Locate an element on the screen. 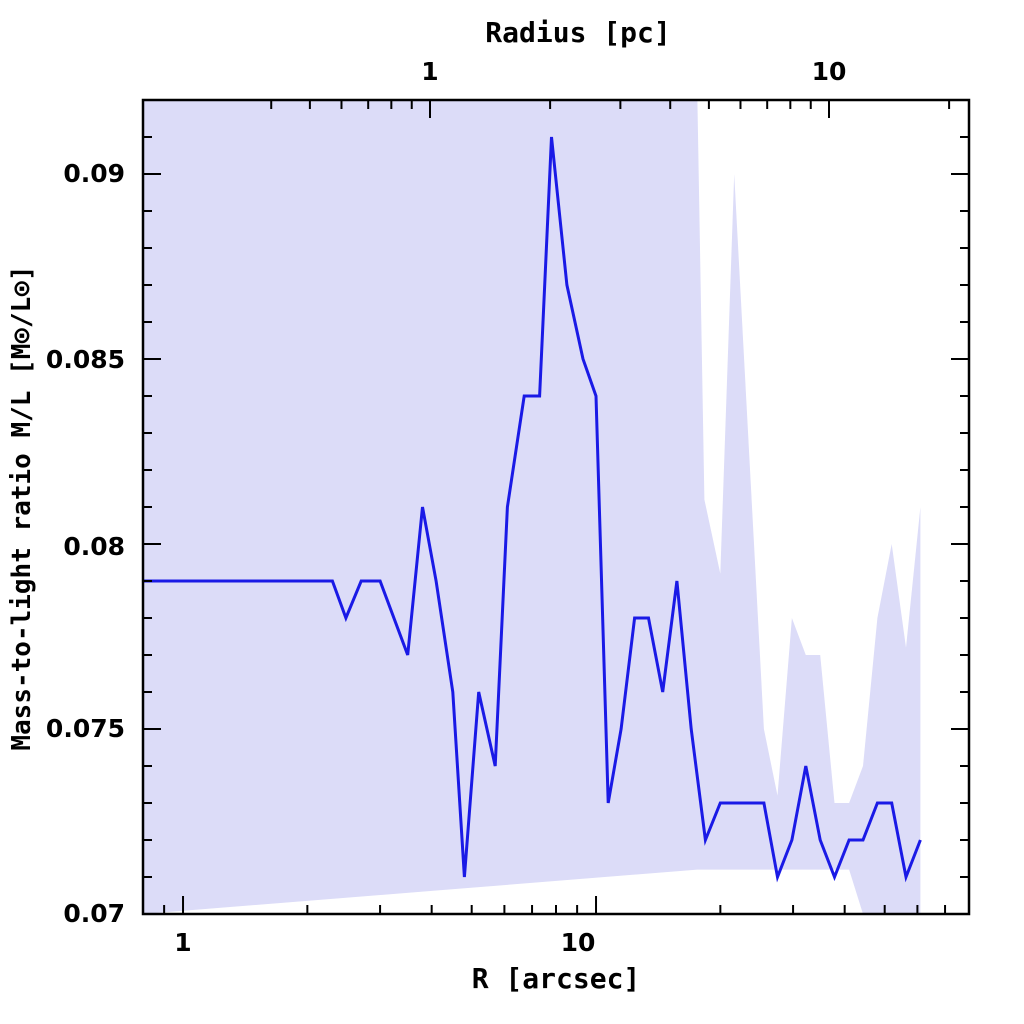  y-tick-label-0.085: 0.085 is located at coordinates (85, 359).